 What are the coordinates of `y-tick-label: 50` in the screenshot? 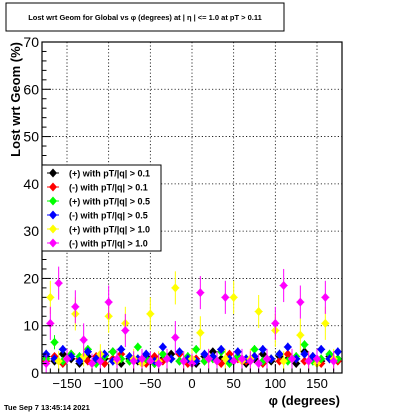 It's located at (31, 137).